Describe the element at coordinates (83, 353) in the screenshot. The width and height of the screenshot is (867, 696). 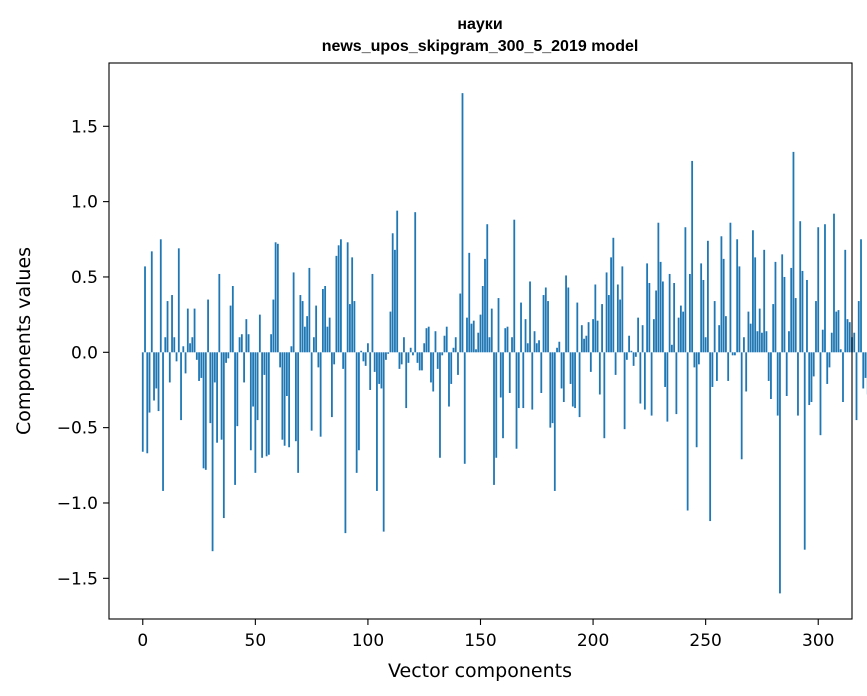
I see `y-axis-ticks: −1.5 −1.0 −0.5 0.0 0.5 1.0 1.5` at that location.